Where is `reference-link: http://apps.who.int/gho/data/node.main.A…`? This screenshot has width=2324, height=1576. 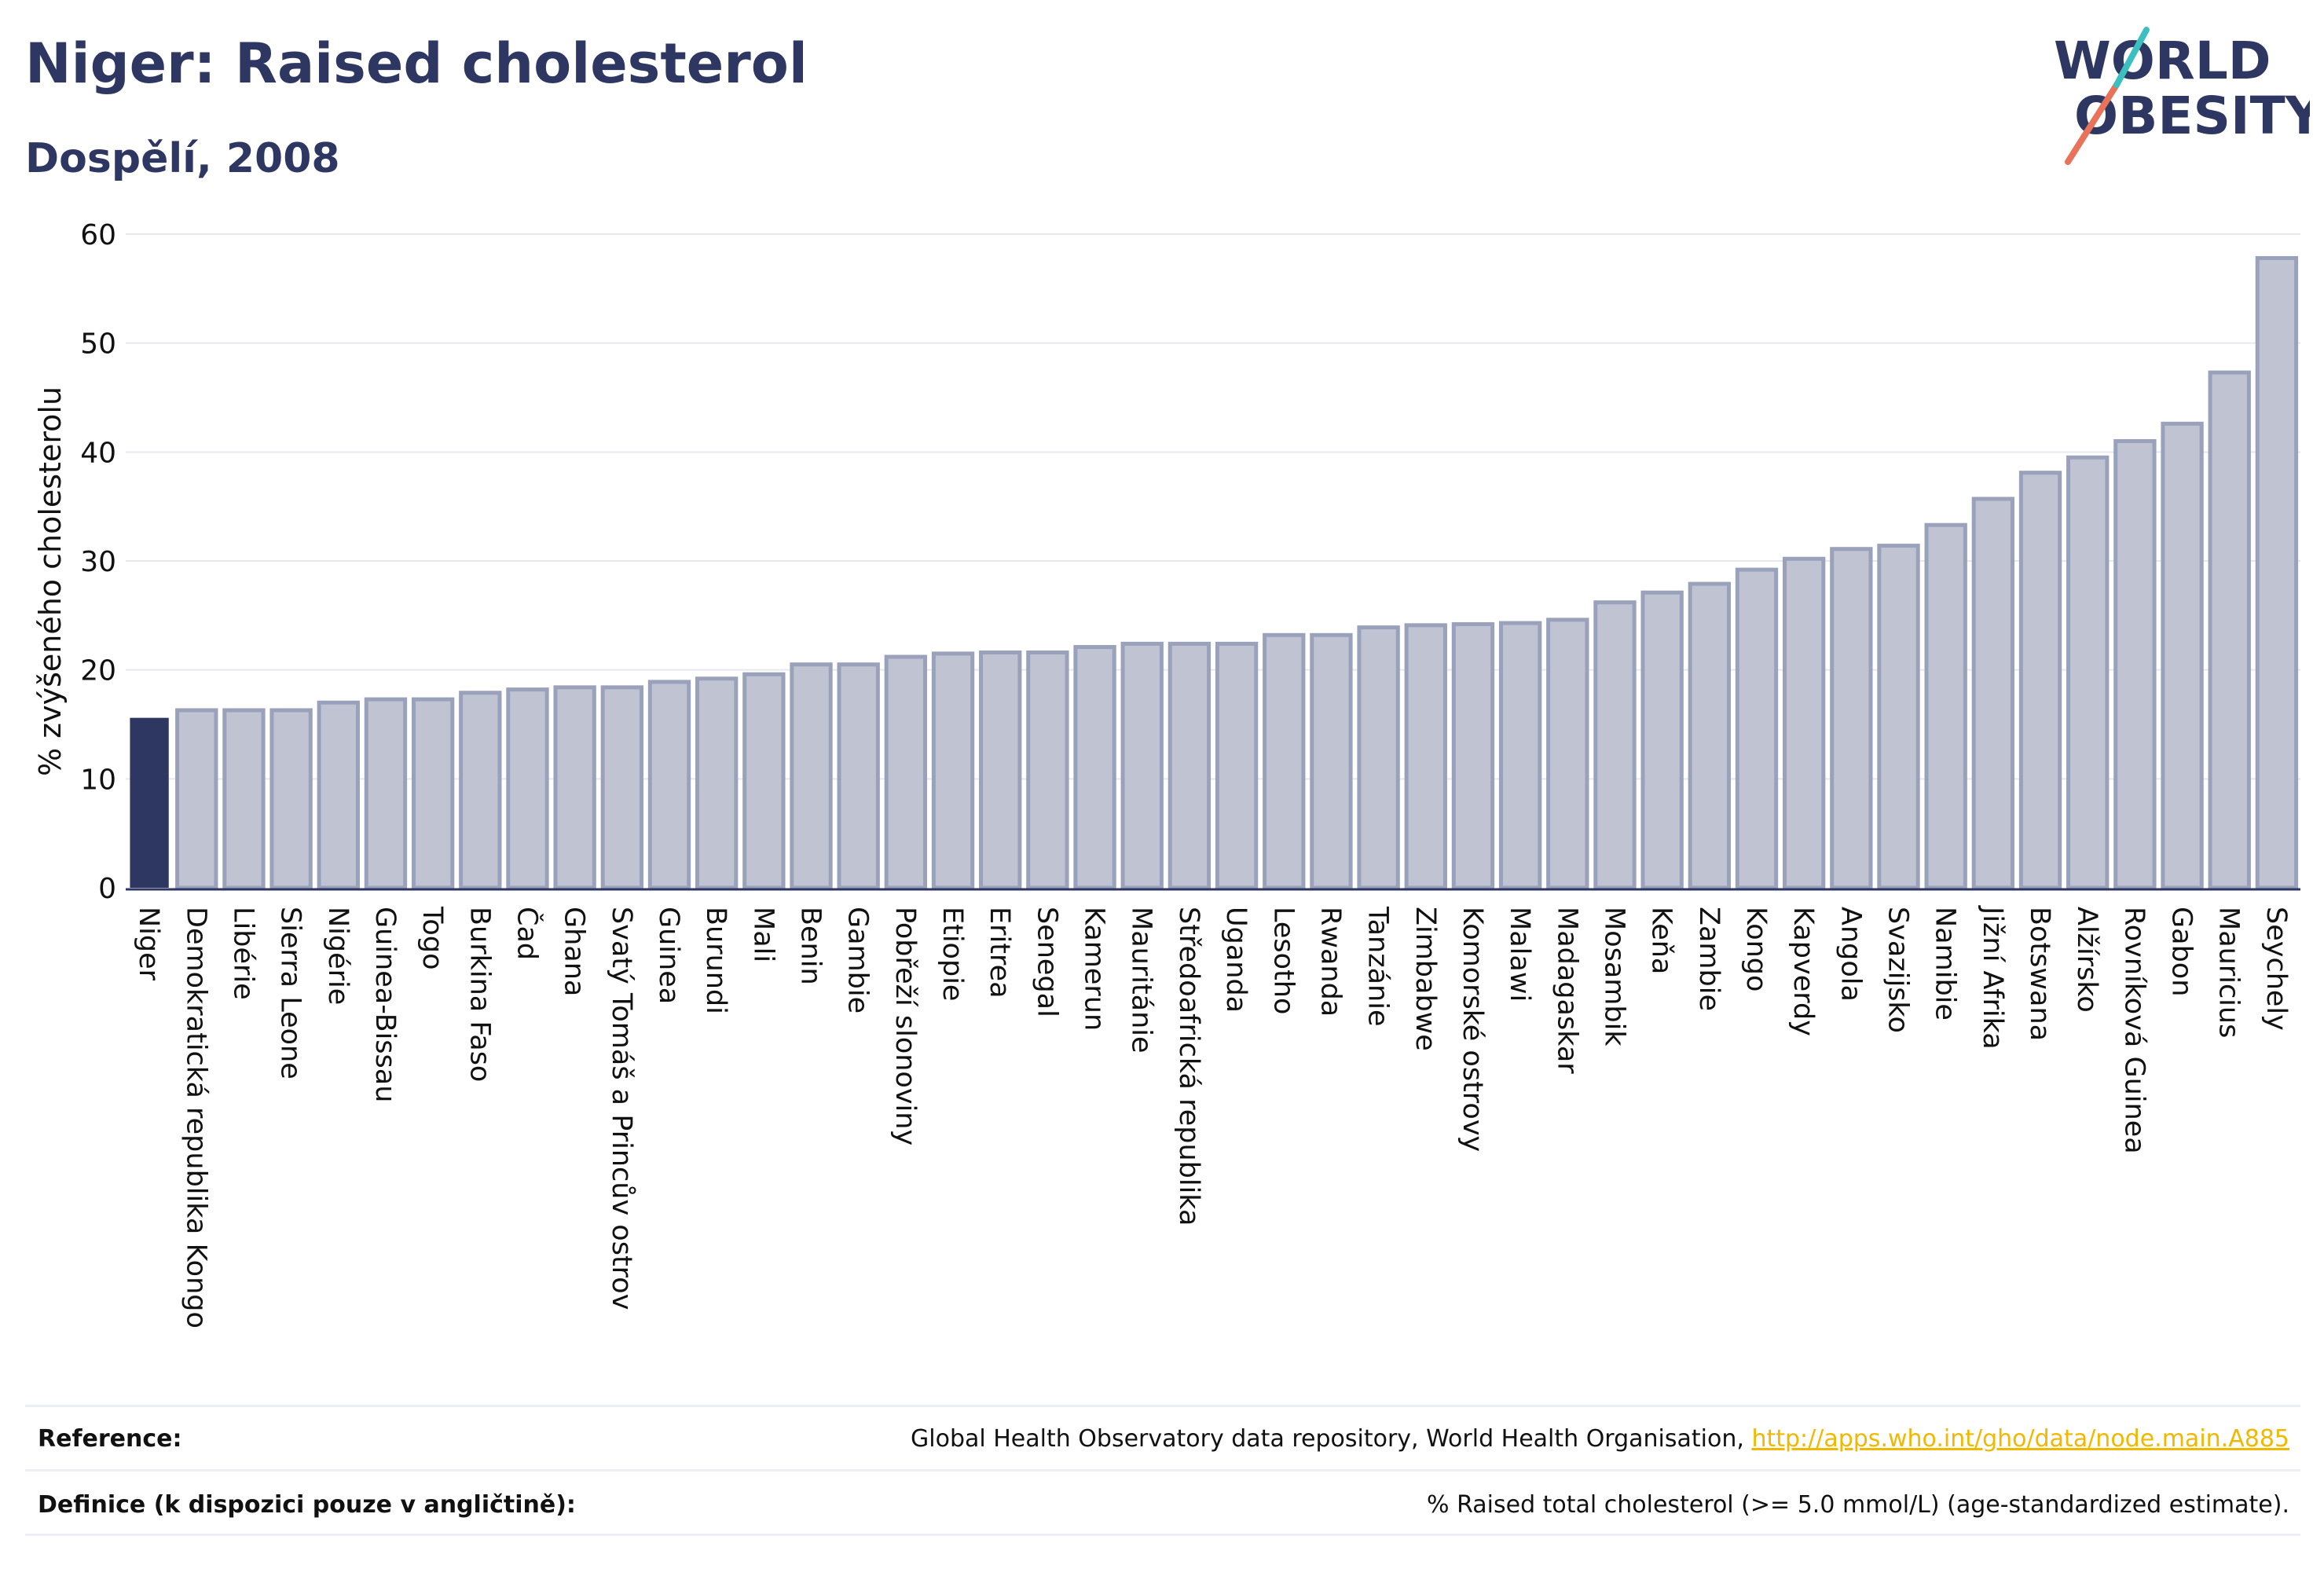
reference-link: http://apps.who.int/gho/data/node.main.A… is located at coordinates (2020, 1439).